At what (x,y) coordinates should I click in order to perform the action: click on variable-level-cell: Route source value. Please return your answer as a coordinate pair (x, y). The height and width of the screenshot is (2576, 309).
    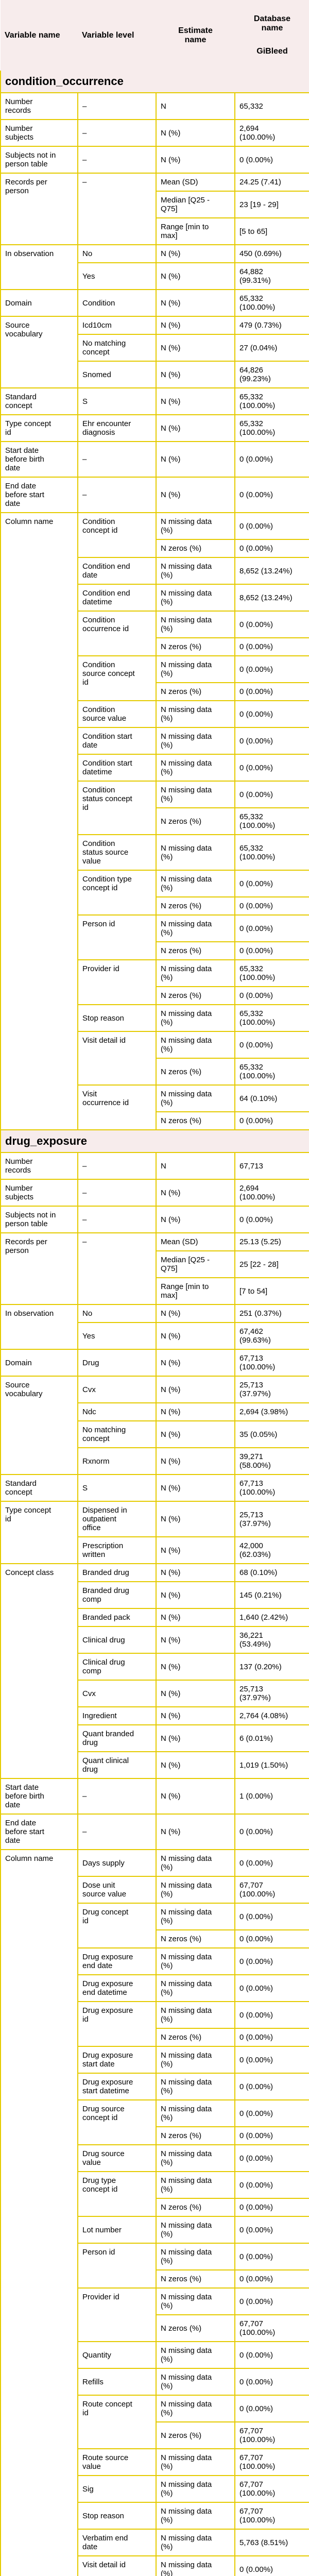
    Looking at the image, I should click on (117, 2462).